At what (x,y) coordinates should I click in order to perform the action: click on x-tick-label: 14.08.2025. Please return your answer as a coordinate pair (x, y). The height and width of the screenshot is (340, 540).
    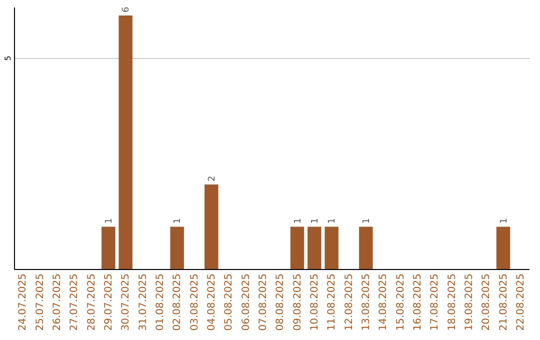
    Looking at the image, I should click on (384, 302).